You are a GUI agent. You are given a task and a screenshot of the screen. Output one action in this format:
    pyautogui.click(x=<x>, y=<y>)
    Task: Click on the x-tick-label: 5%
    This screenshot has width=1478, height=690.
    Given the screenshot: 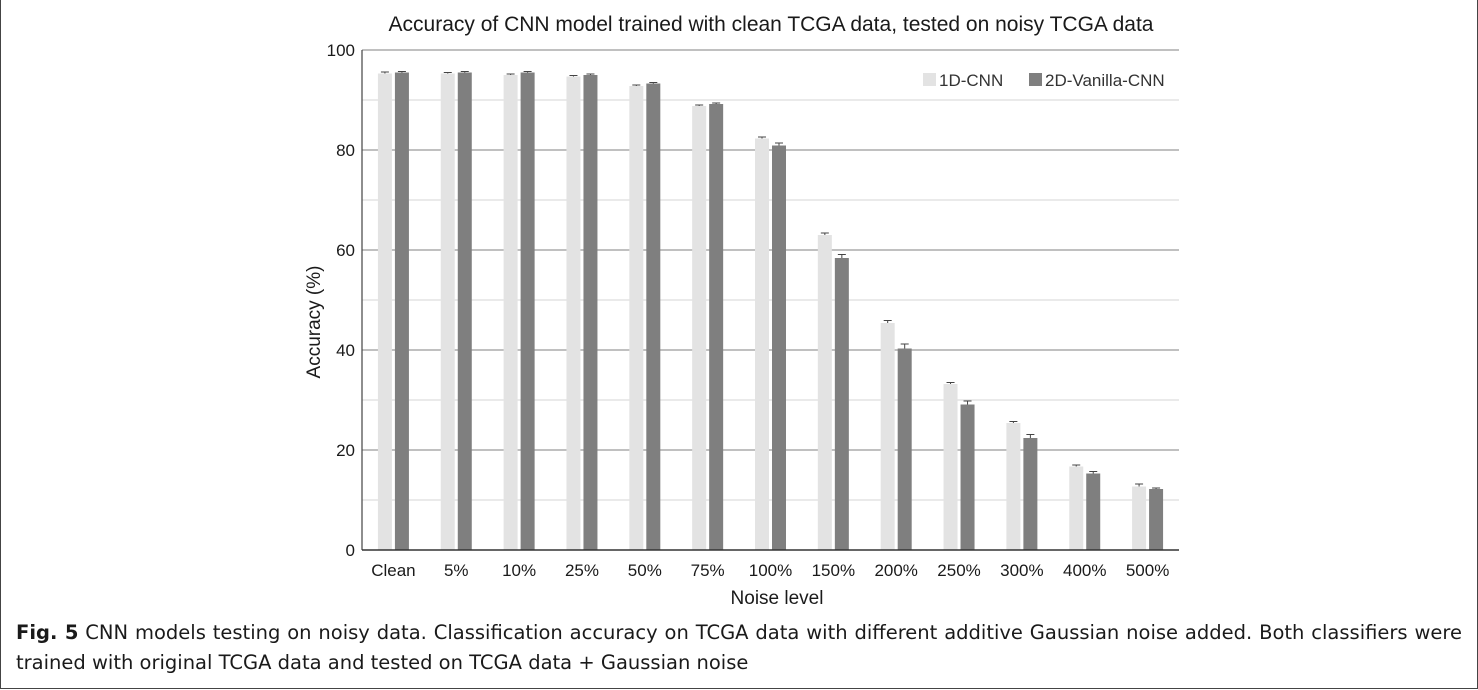 What is the action you would take?
    pyautogui.click(x=456, y=570)
    